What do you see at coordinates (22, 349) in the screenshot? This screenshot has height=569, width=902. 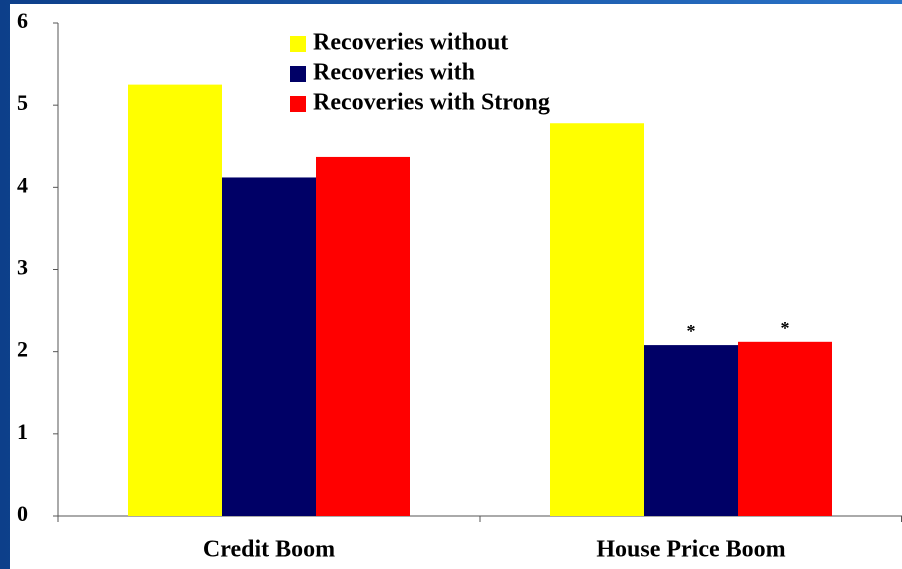 I see `y-tick-label: 2` at bounding box center [22, 349].